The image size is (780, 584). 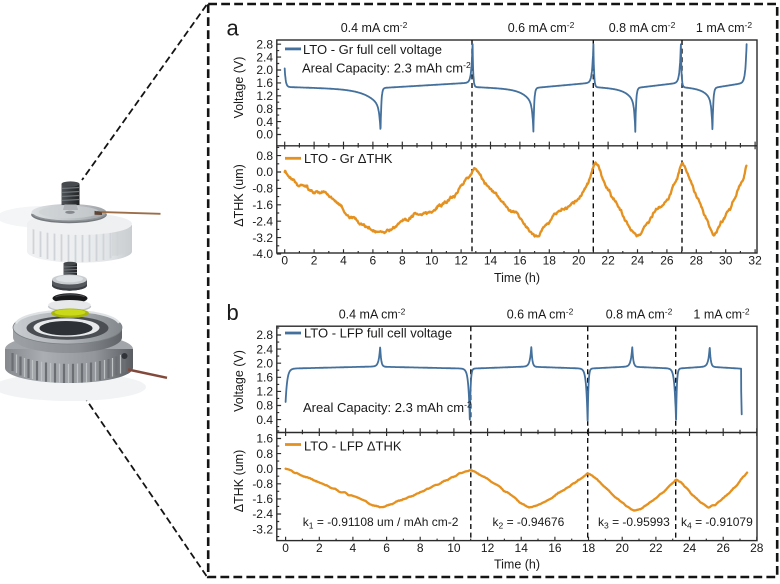 I want to click on svg-text: k4 = -0.91079, so click(x=717, y=523).